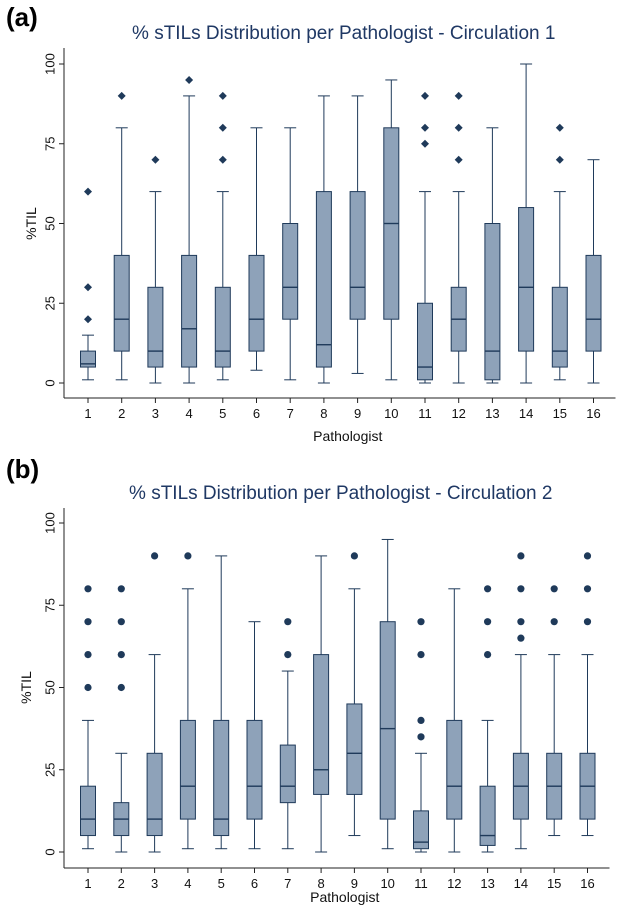 The image size is (621, 908). What do you see at coordinates (492, 413) in the screenshot?
I see `x-tick-label: 13` at bounding box center [492, 413].